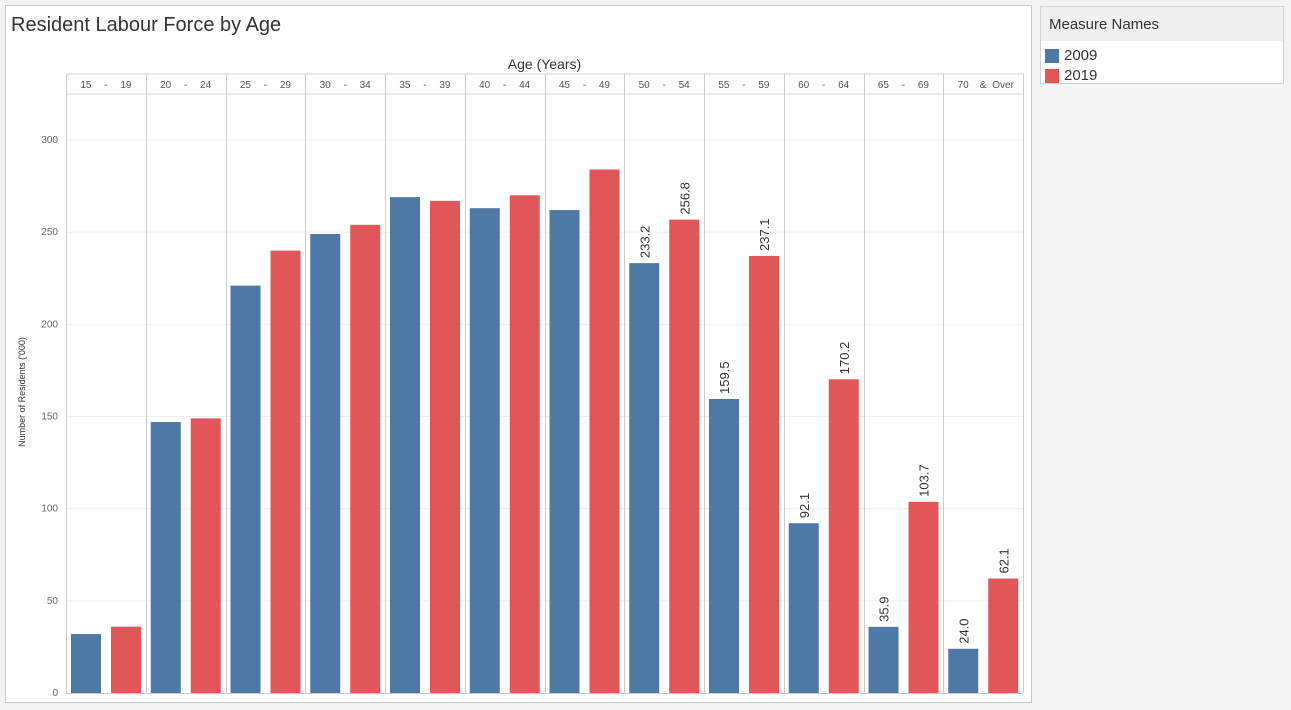 The image size is (1291, 710). What do you see at coordinates (884, 85) in the screenshot?
I see `category-label: 65` at bounding box center [884, 85].